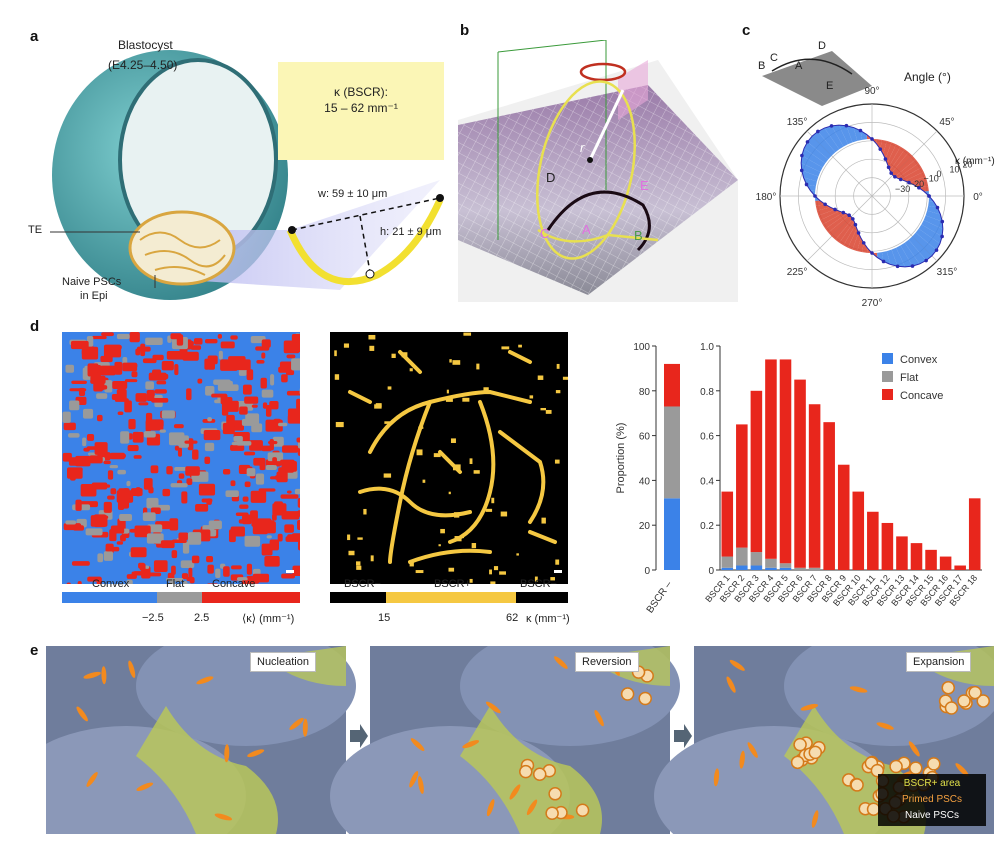  I want to click on cross-section, so click(598, 235).